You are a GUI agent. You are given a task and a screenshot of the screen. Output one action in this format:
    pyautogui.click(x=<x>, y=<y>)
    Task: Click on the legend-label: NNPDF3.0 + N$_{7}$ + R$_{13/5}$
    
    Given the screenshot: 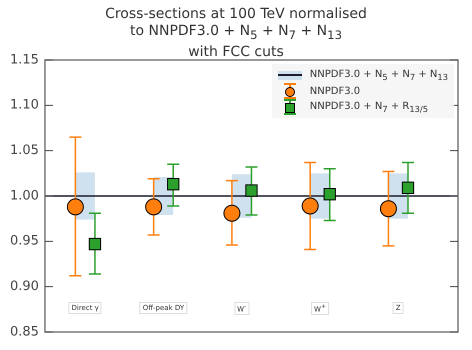 What is the action you would take?
    pyautogui.click(x=369, y=107)
    